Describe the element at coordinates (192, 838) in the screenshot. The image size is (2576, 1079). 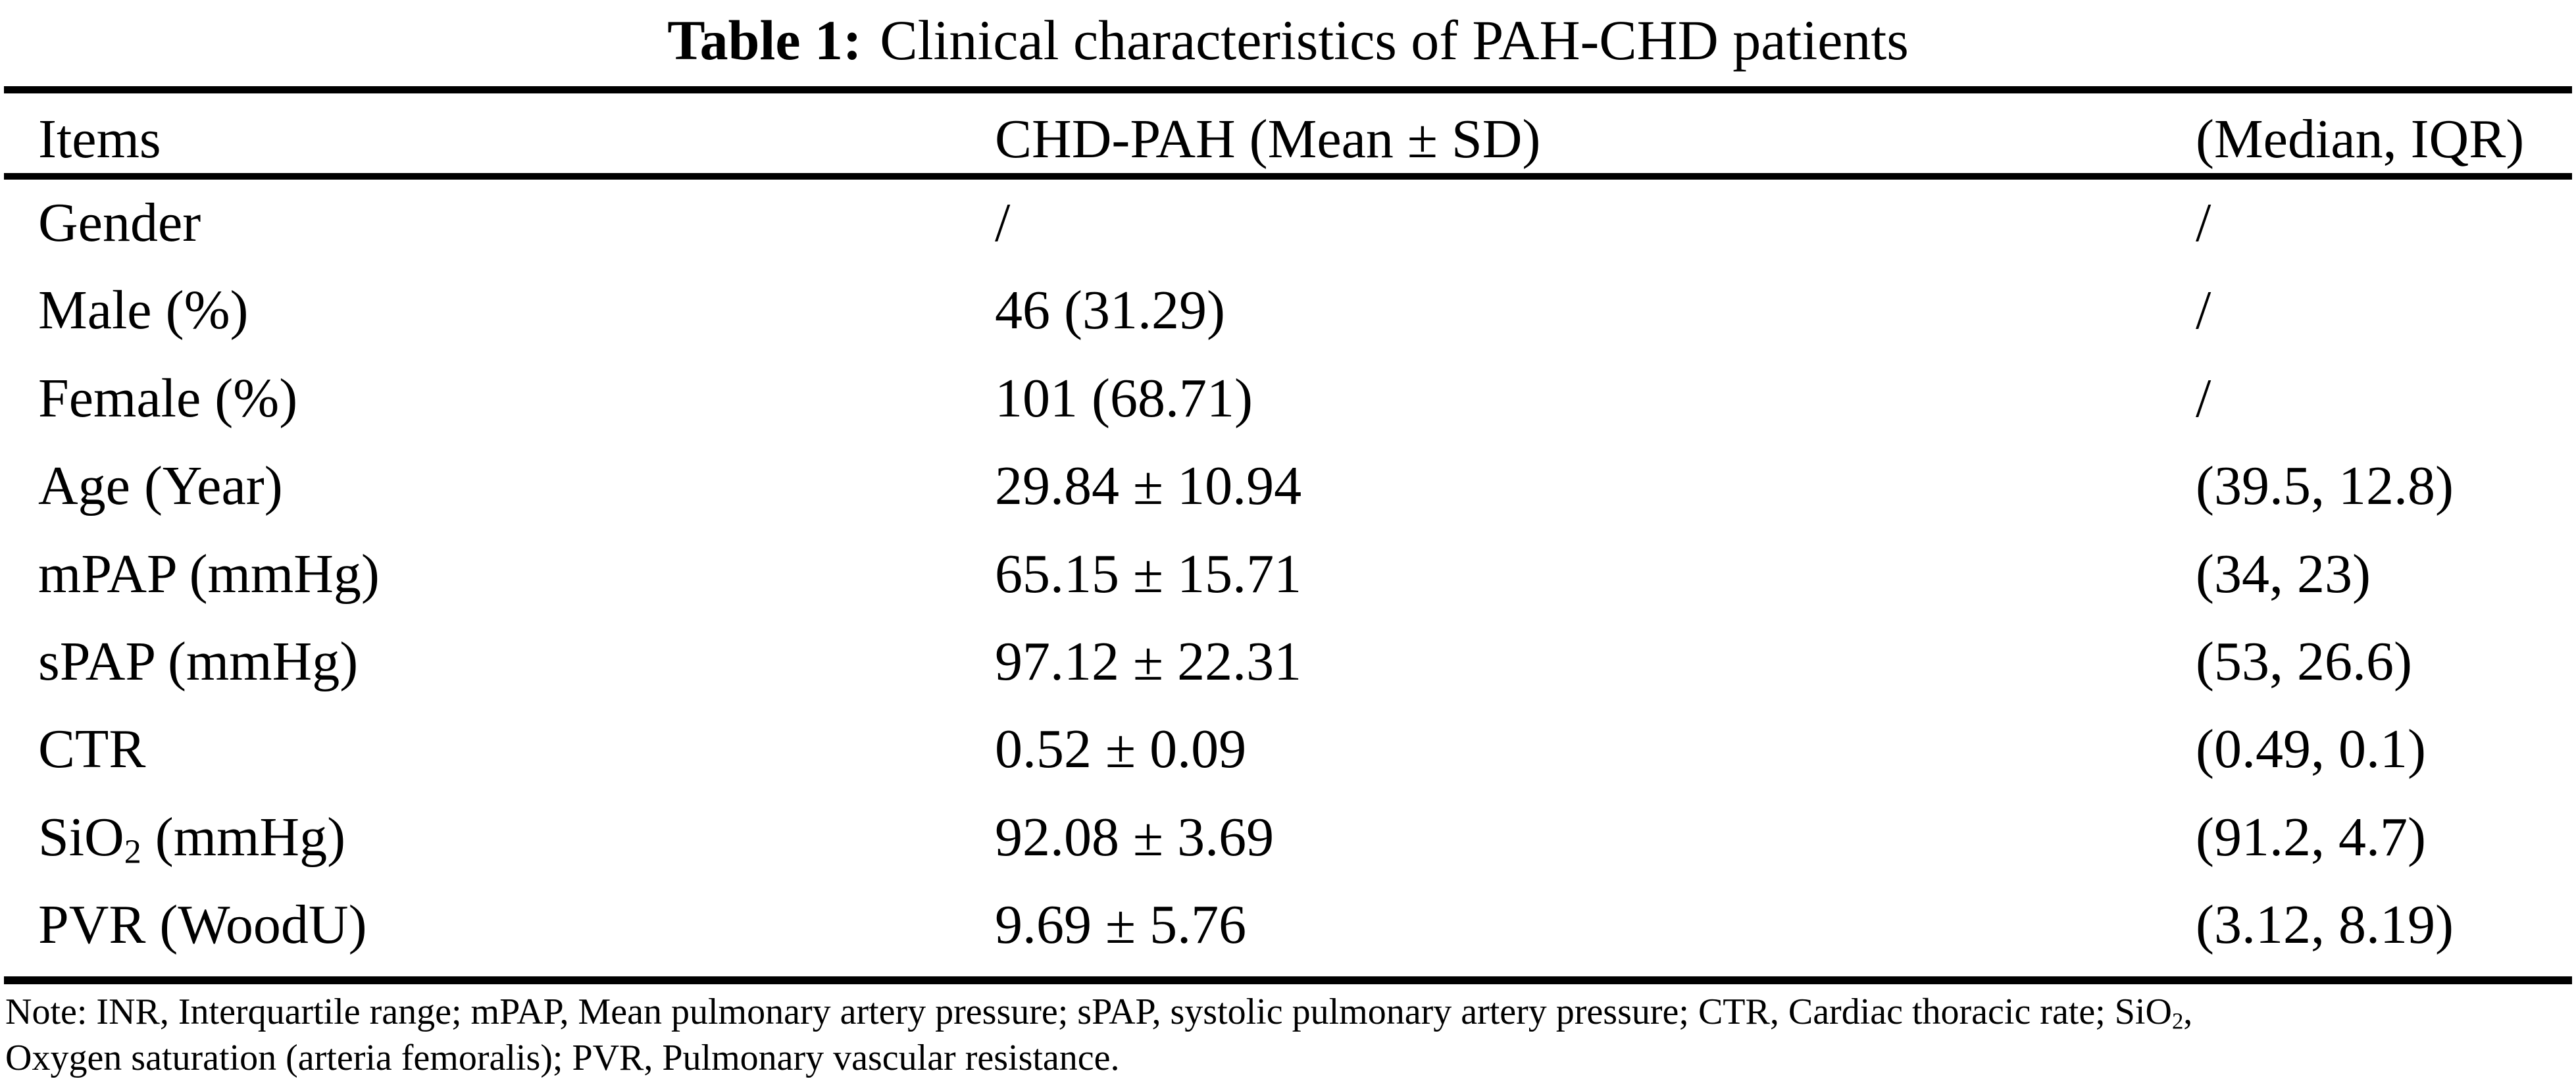
I see `row-item-label: SiO2 (mmHg)` at that location.